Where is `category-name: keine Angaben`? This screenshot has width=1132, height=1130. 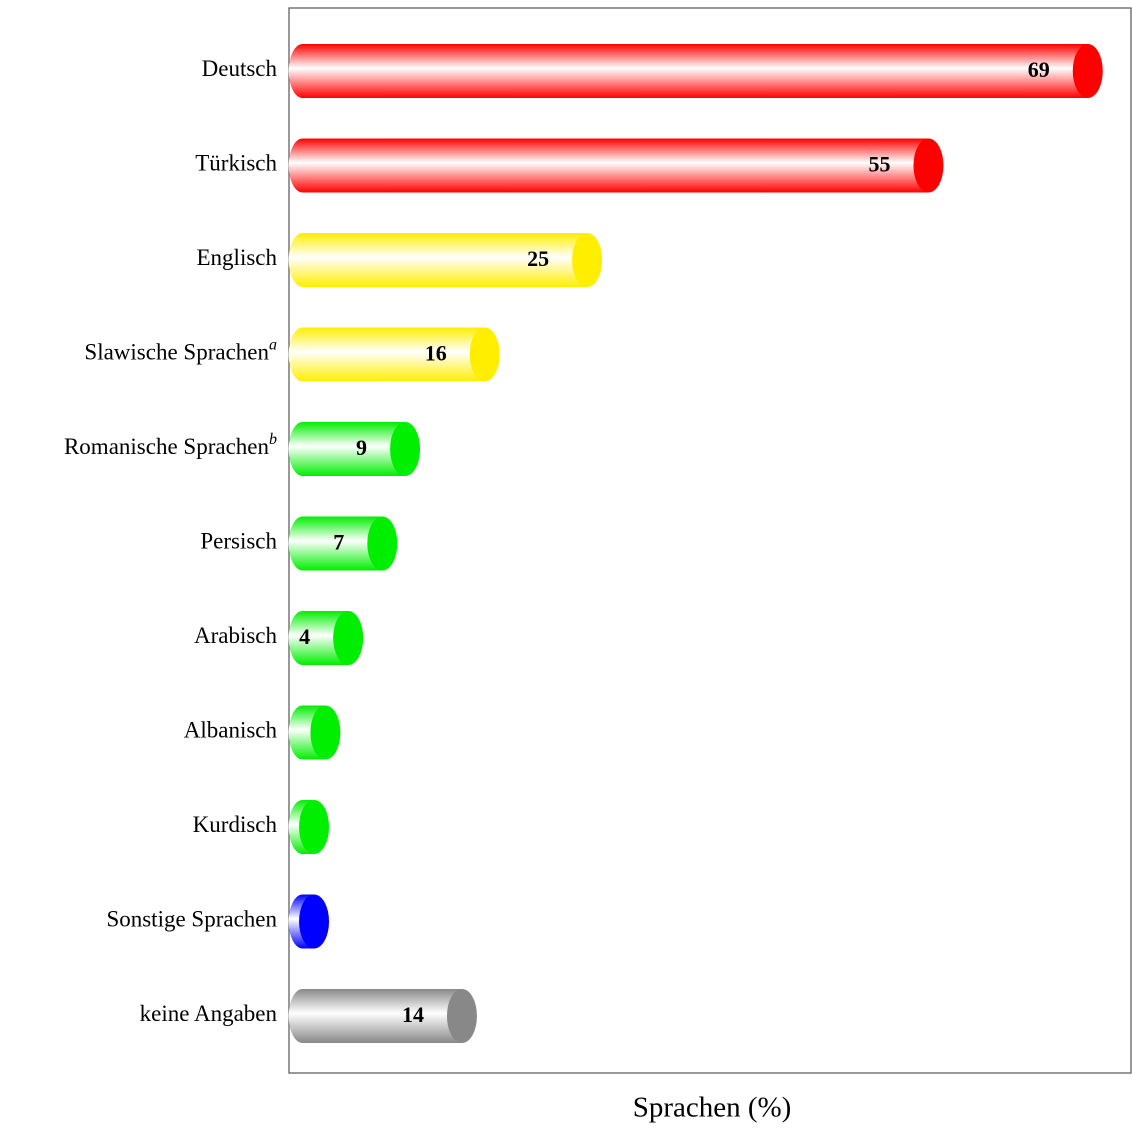
category-name: keine Angaben is located at coordinates (209, 1013).